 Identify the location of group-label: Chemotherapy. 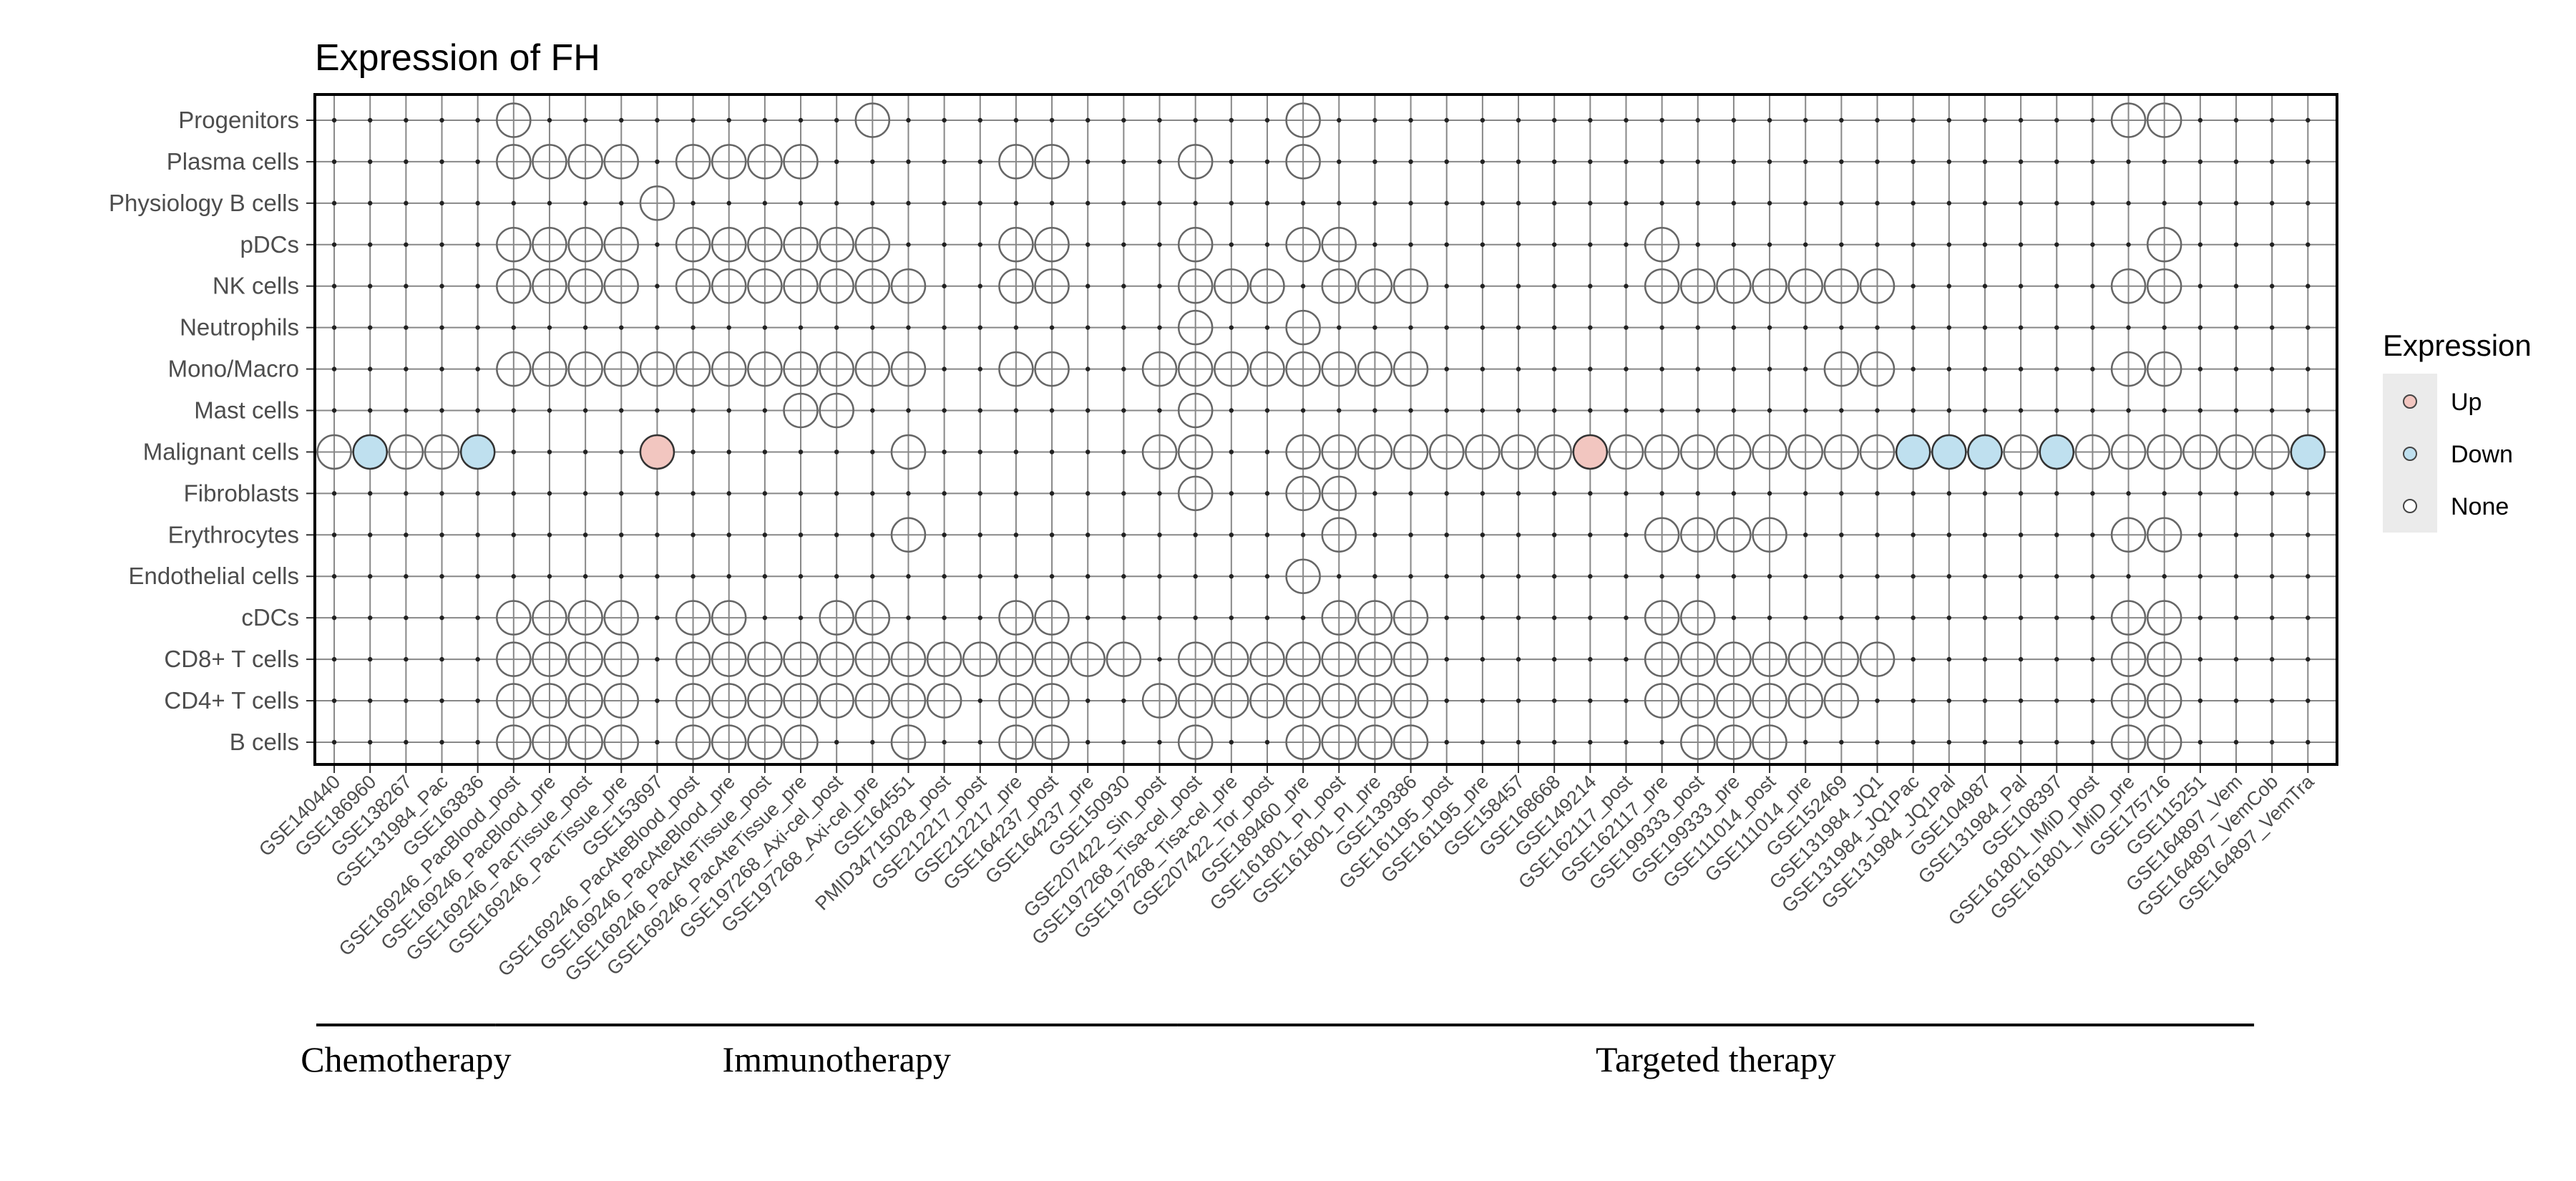
(406, 1059).